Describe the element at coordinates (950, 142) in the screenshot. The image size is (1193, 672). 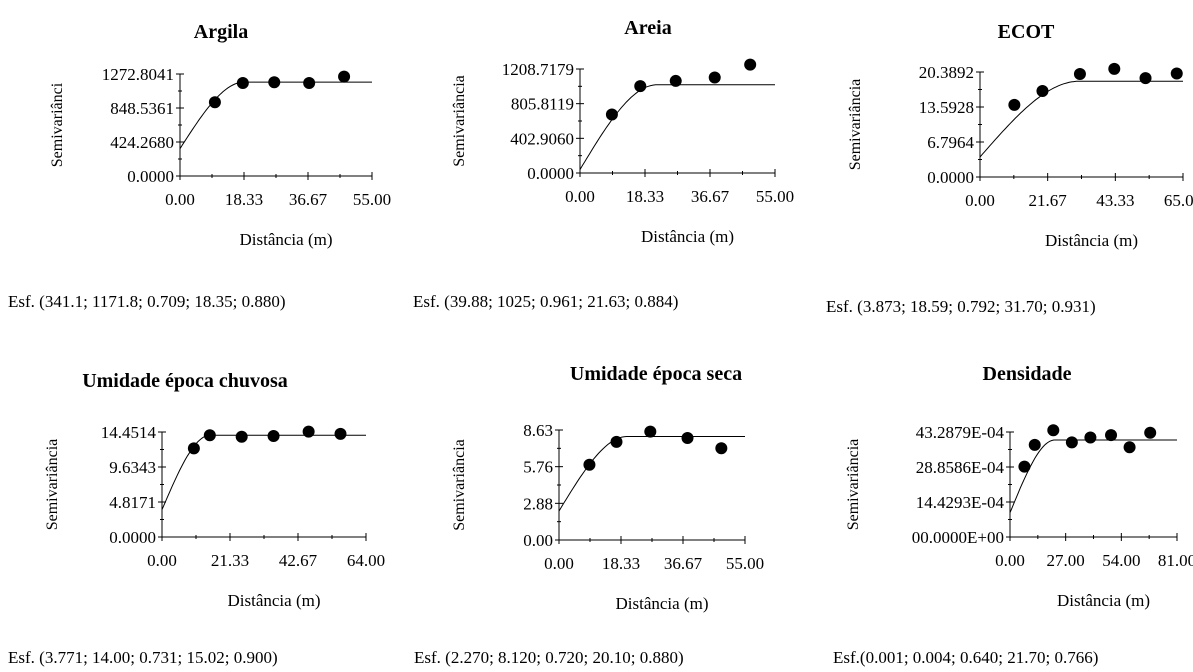
I see `y-tick-label: 6.7964` at that location.